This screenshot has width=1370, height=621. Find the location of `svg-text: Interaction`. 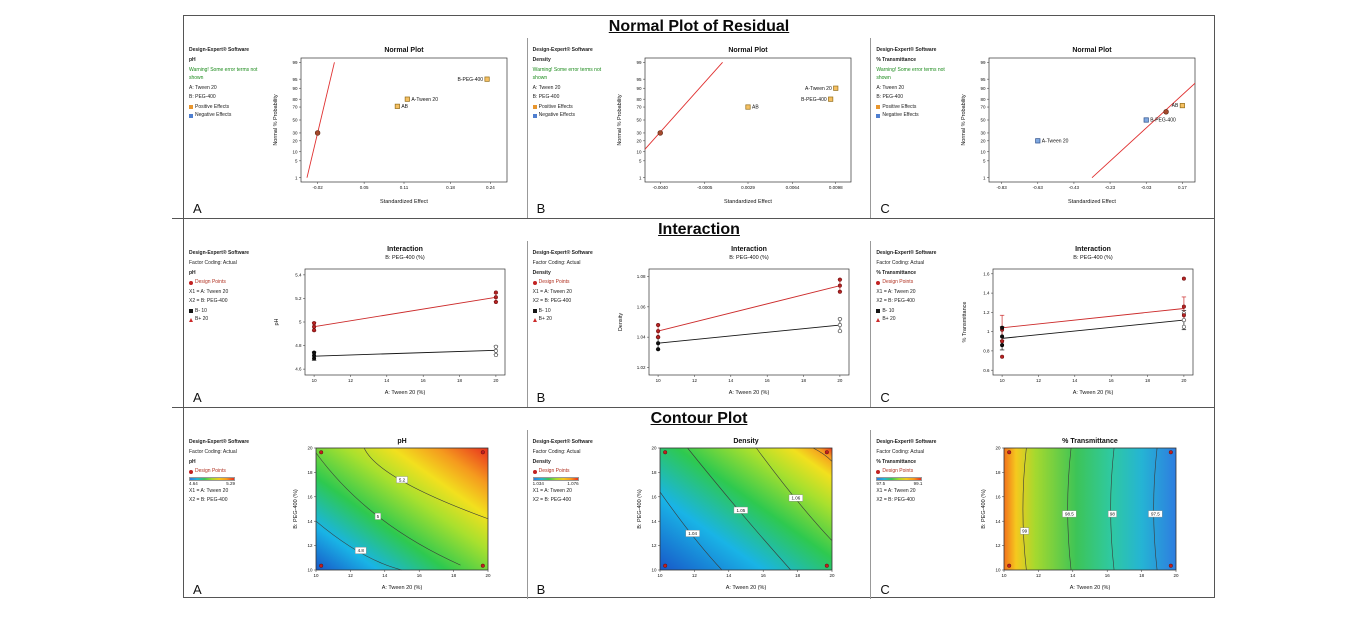

svg-text: Interaction is located at coordinates (405, 249).